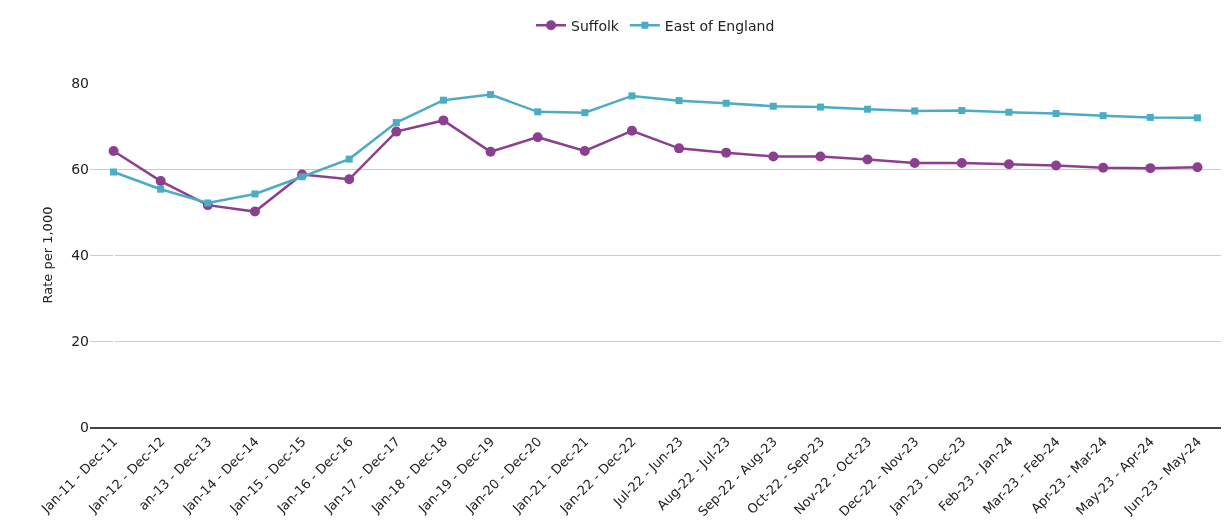 The height and width of the screenshot is (529, 1231). Describe the element at coordinates (80, 168) in the screenshot. I see `y-tick-label: 60` at that location.